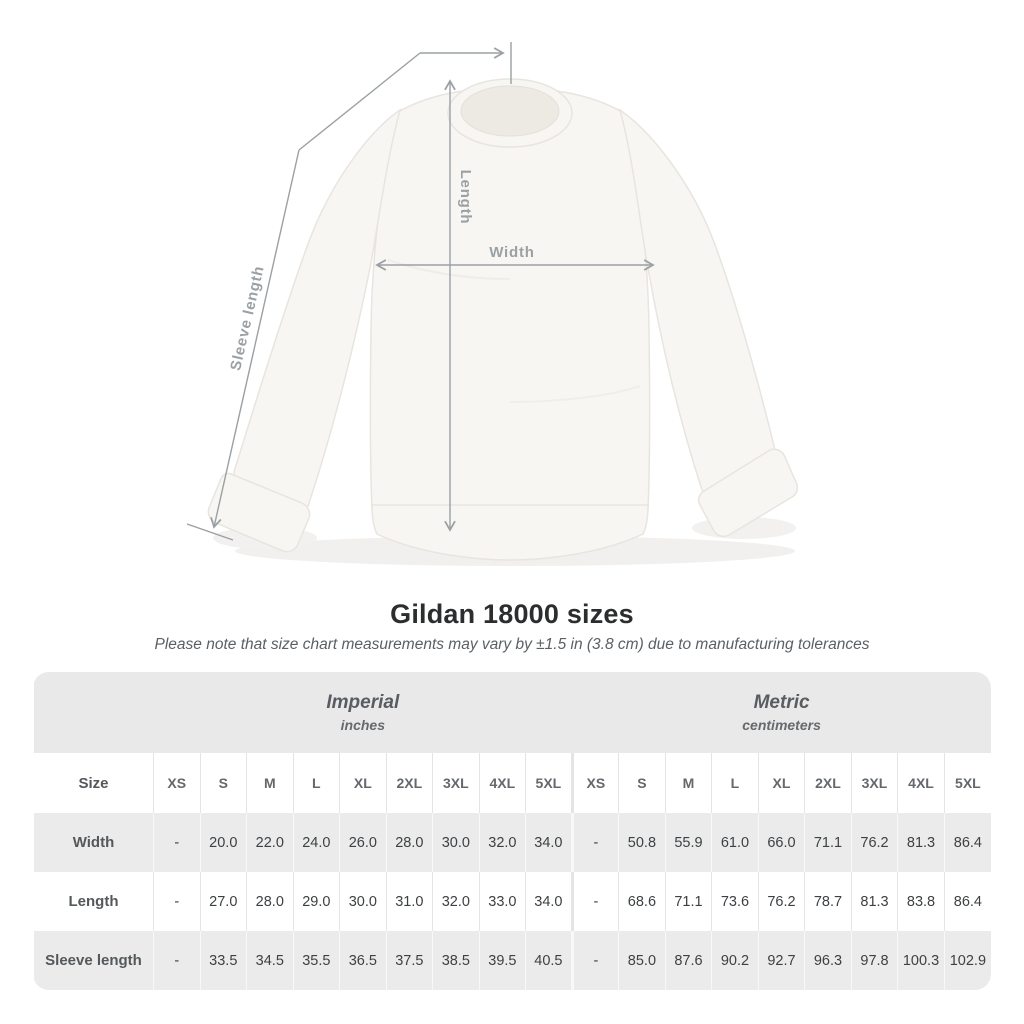 This screenshot has width=1024, height=1024. I want to click on sleeve-length-line, so click(255, 339).